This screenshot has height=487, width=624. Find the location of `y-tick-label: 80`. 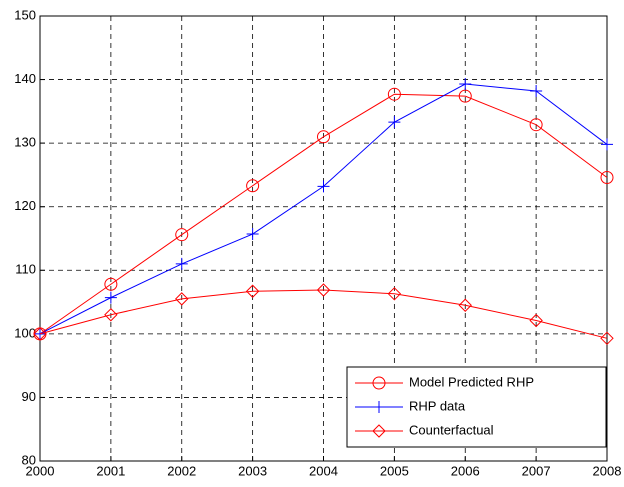

y-tick-label: 80 is located at coordinates (29, 459).